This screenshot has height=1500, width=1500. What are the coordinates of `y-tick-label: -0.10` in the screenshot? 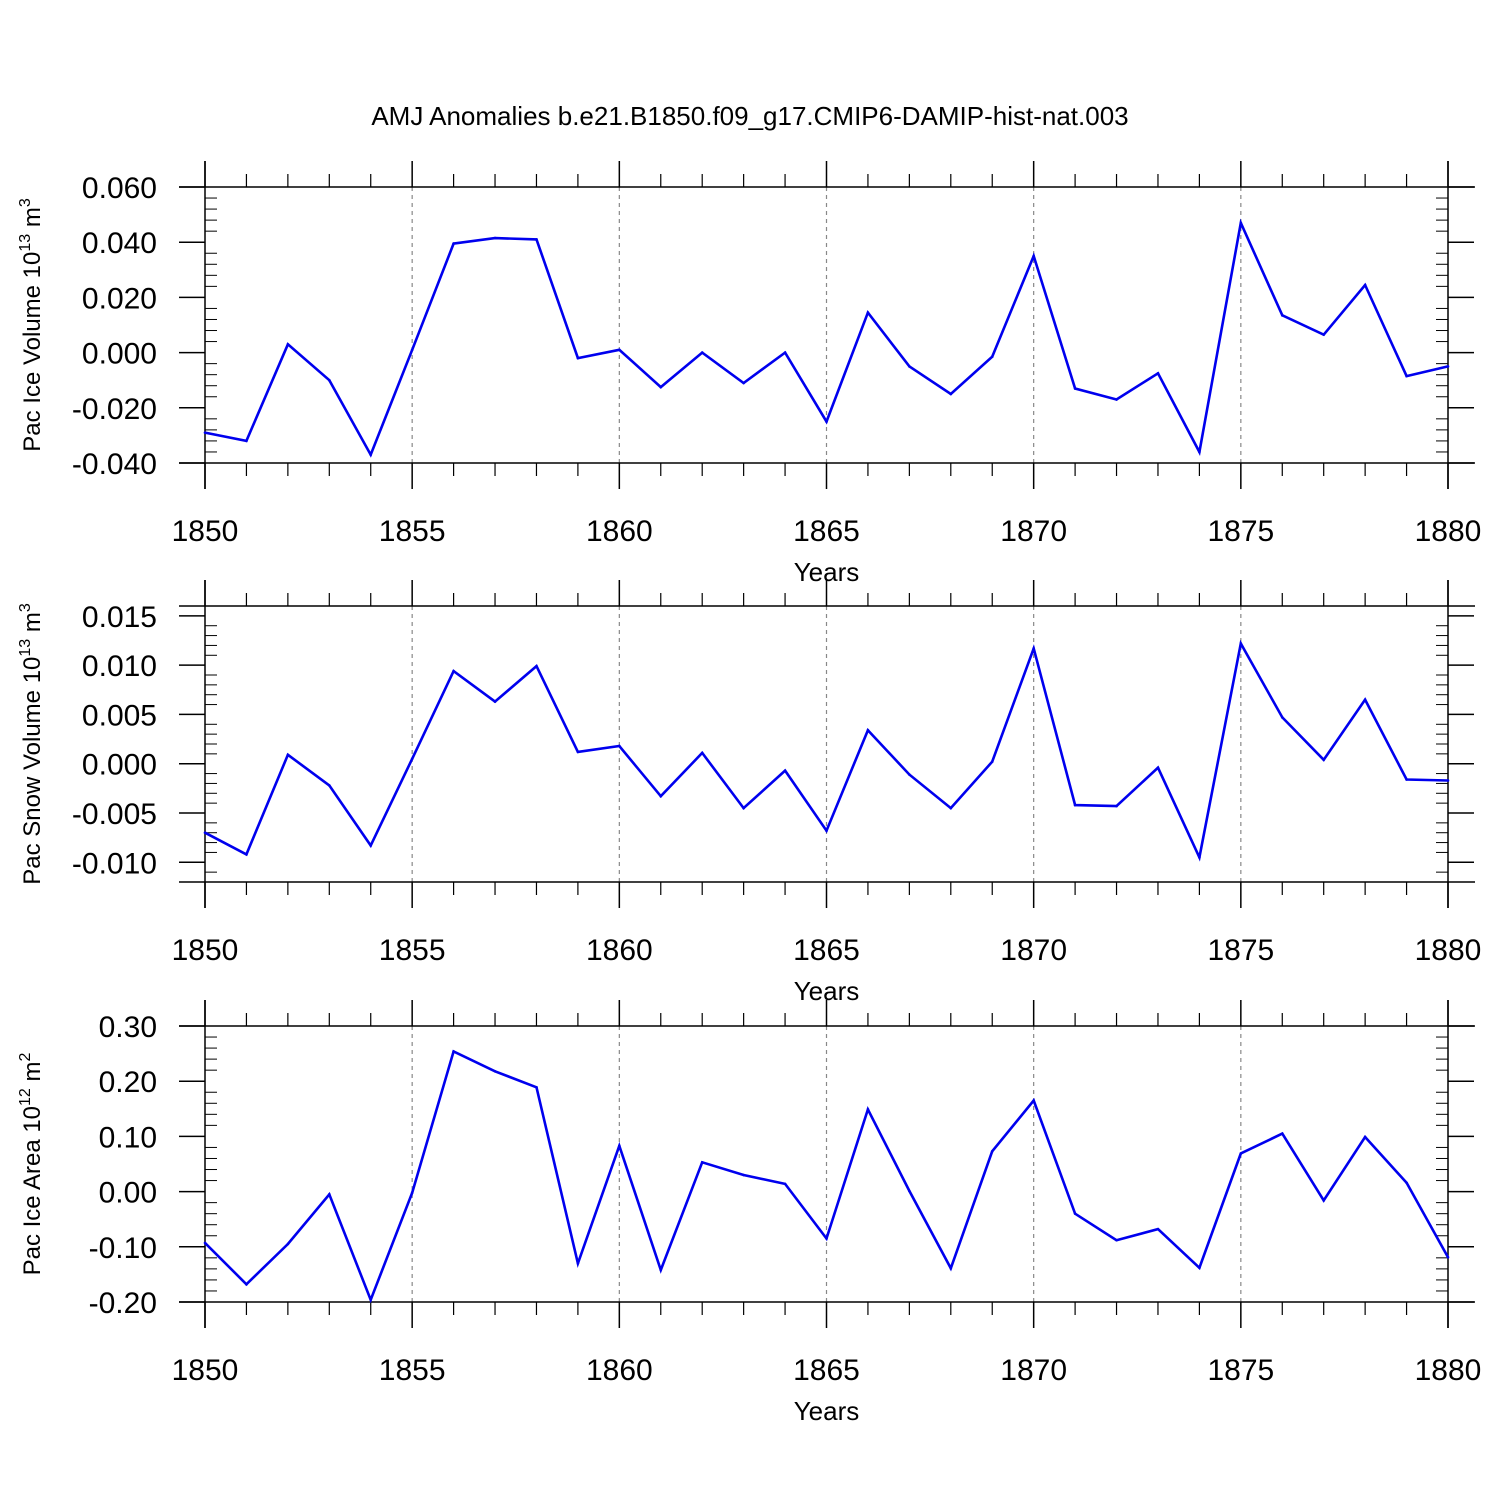 It's located at (123, 1248).